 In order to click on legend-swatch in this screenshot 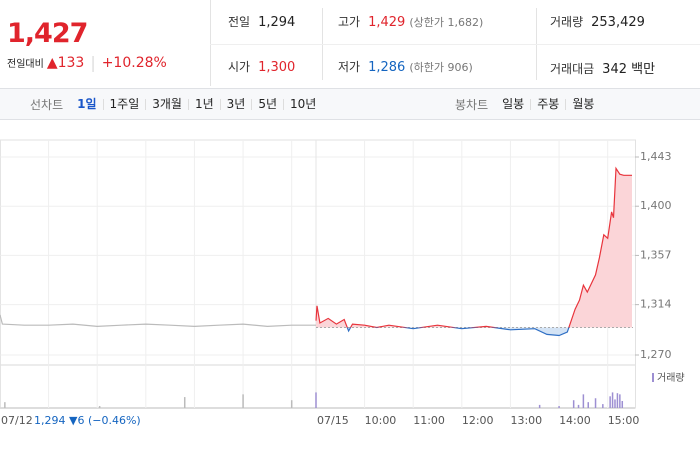, I will do `click(653, 377)`.